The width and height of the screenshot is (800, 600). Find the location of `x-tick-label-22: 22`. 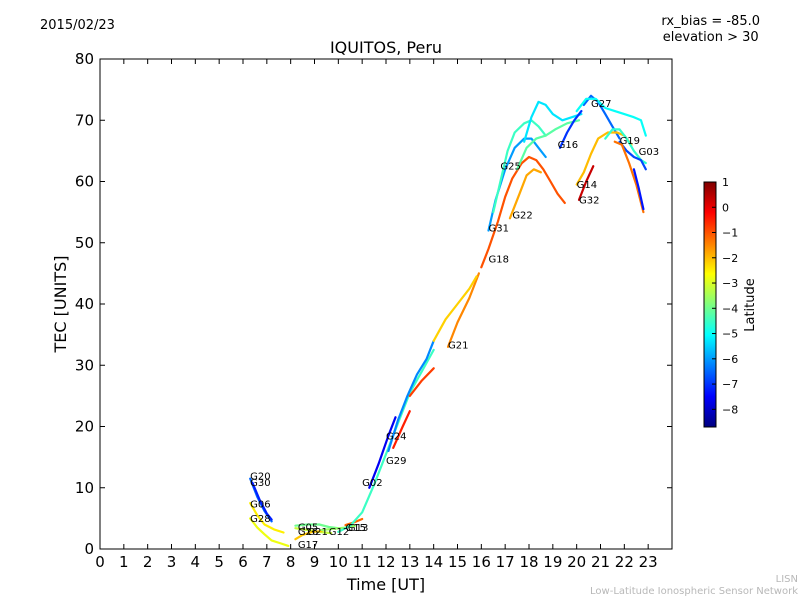

x-tick-label-22: 22 is located at coordinates (624, 562).